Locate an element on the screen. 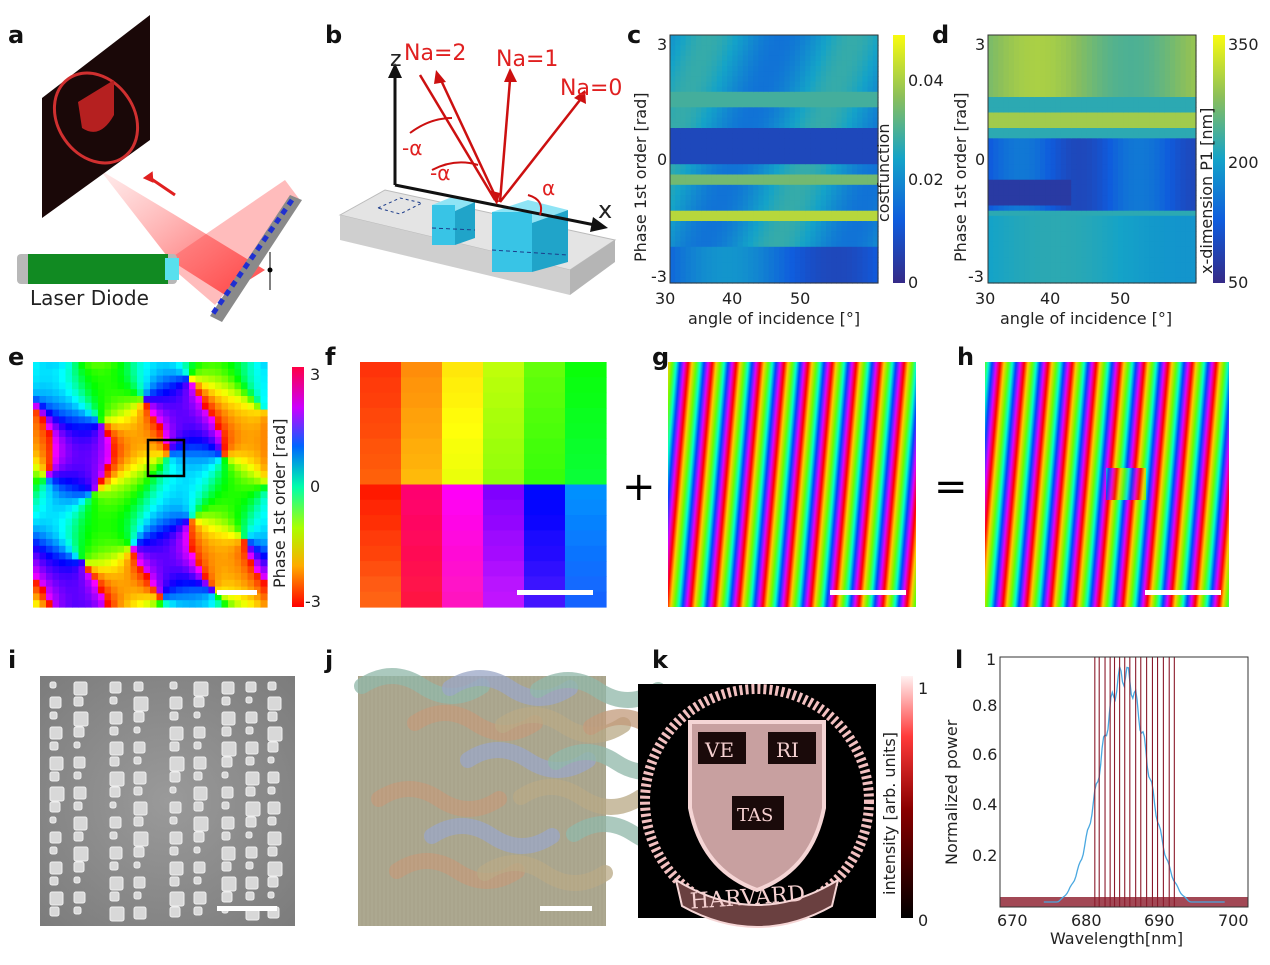 This screenshot has height=965, width=1270. ylabel-c: Phase 1st order [rad] is located at coordinates (640, 177).